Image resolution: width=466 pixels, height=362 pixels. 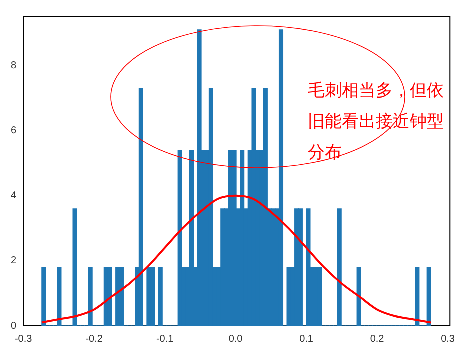 What do you see at coordinates (377, 339) in the screenshot?
I see `x-tick-label: 0.2` at bounding box center [377, 339].